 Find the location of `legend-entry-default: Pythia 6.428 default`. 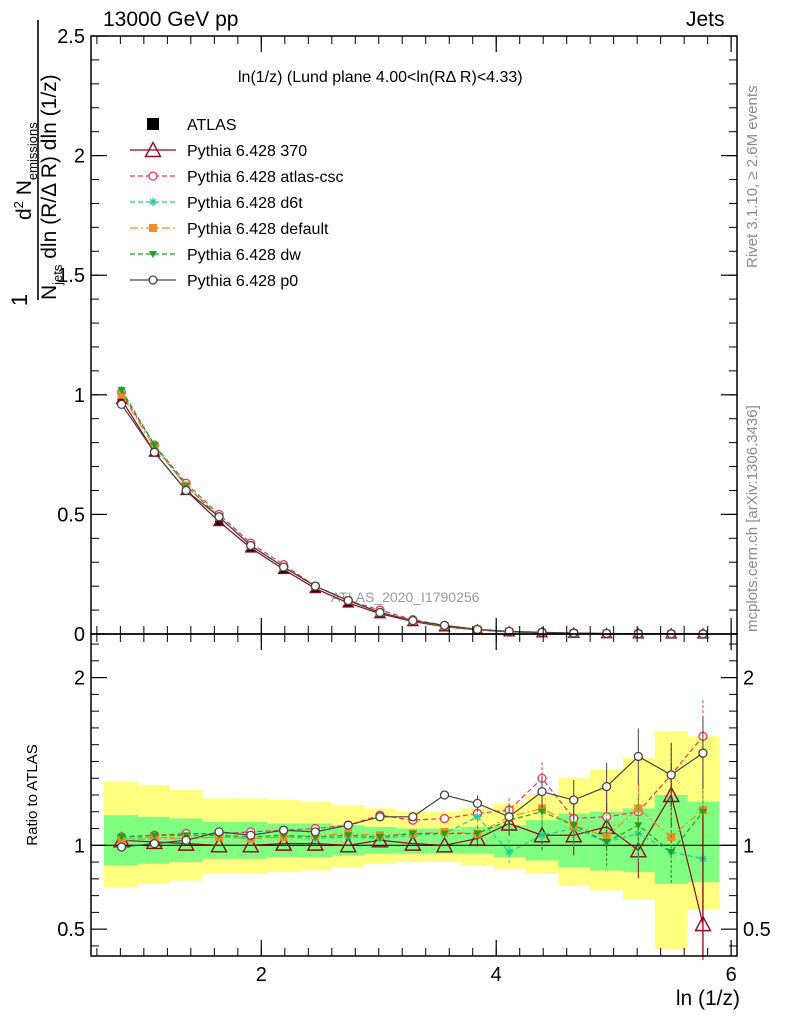

legend-entry-default: Pythia 6.428 default is located at coordinates (229, 229).